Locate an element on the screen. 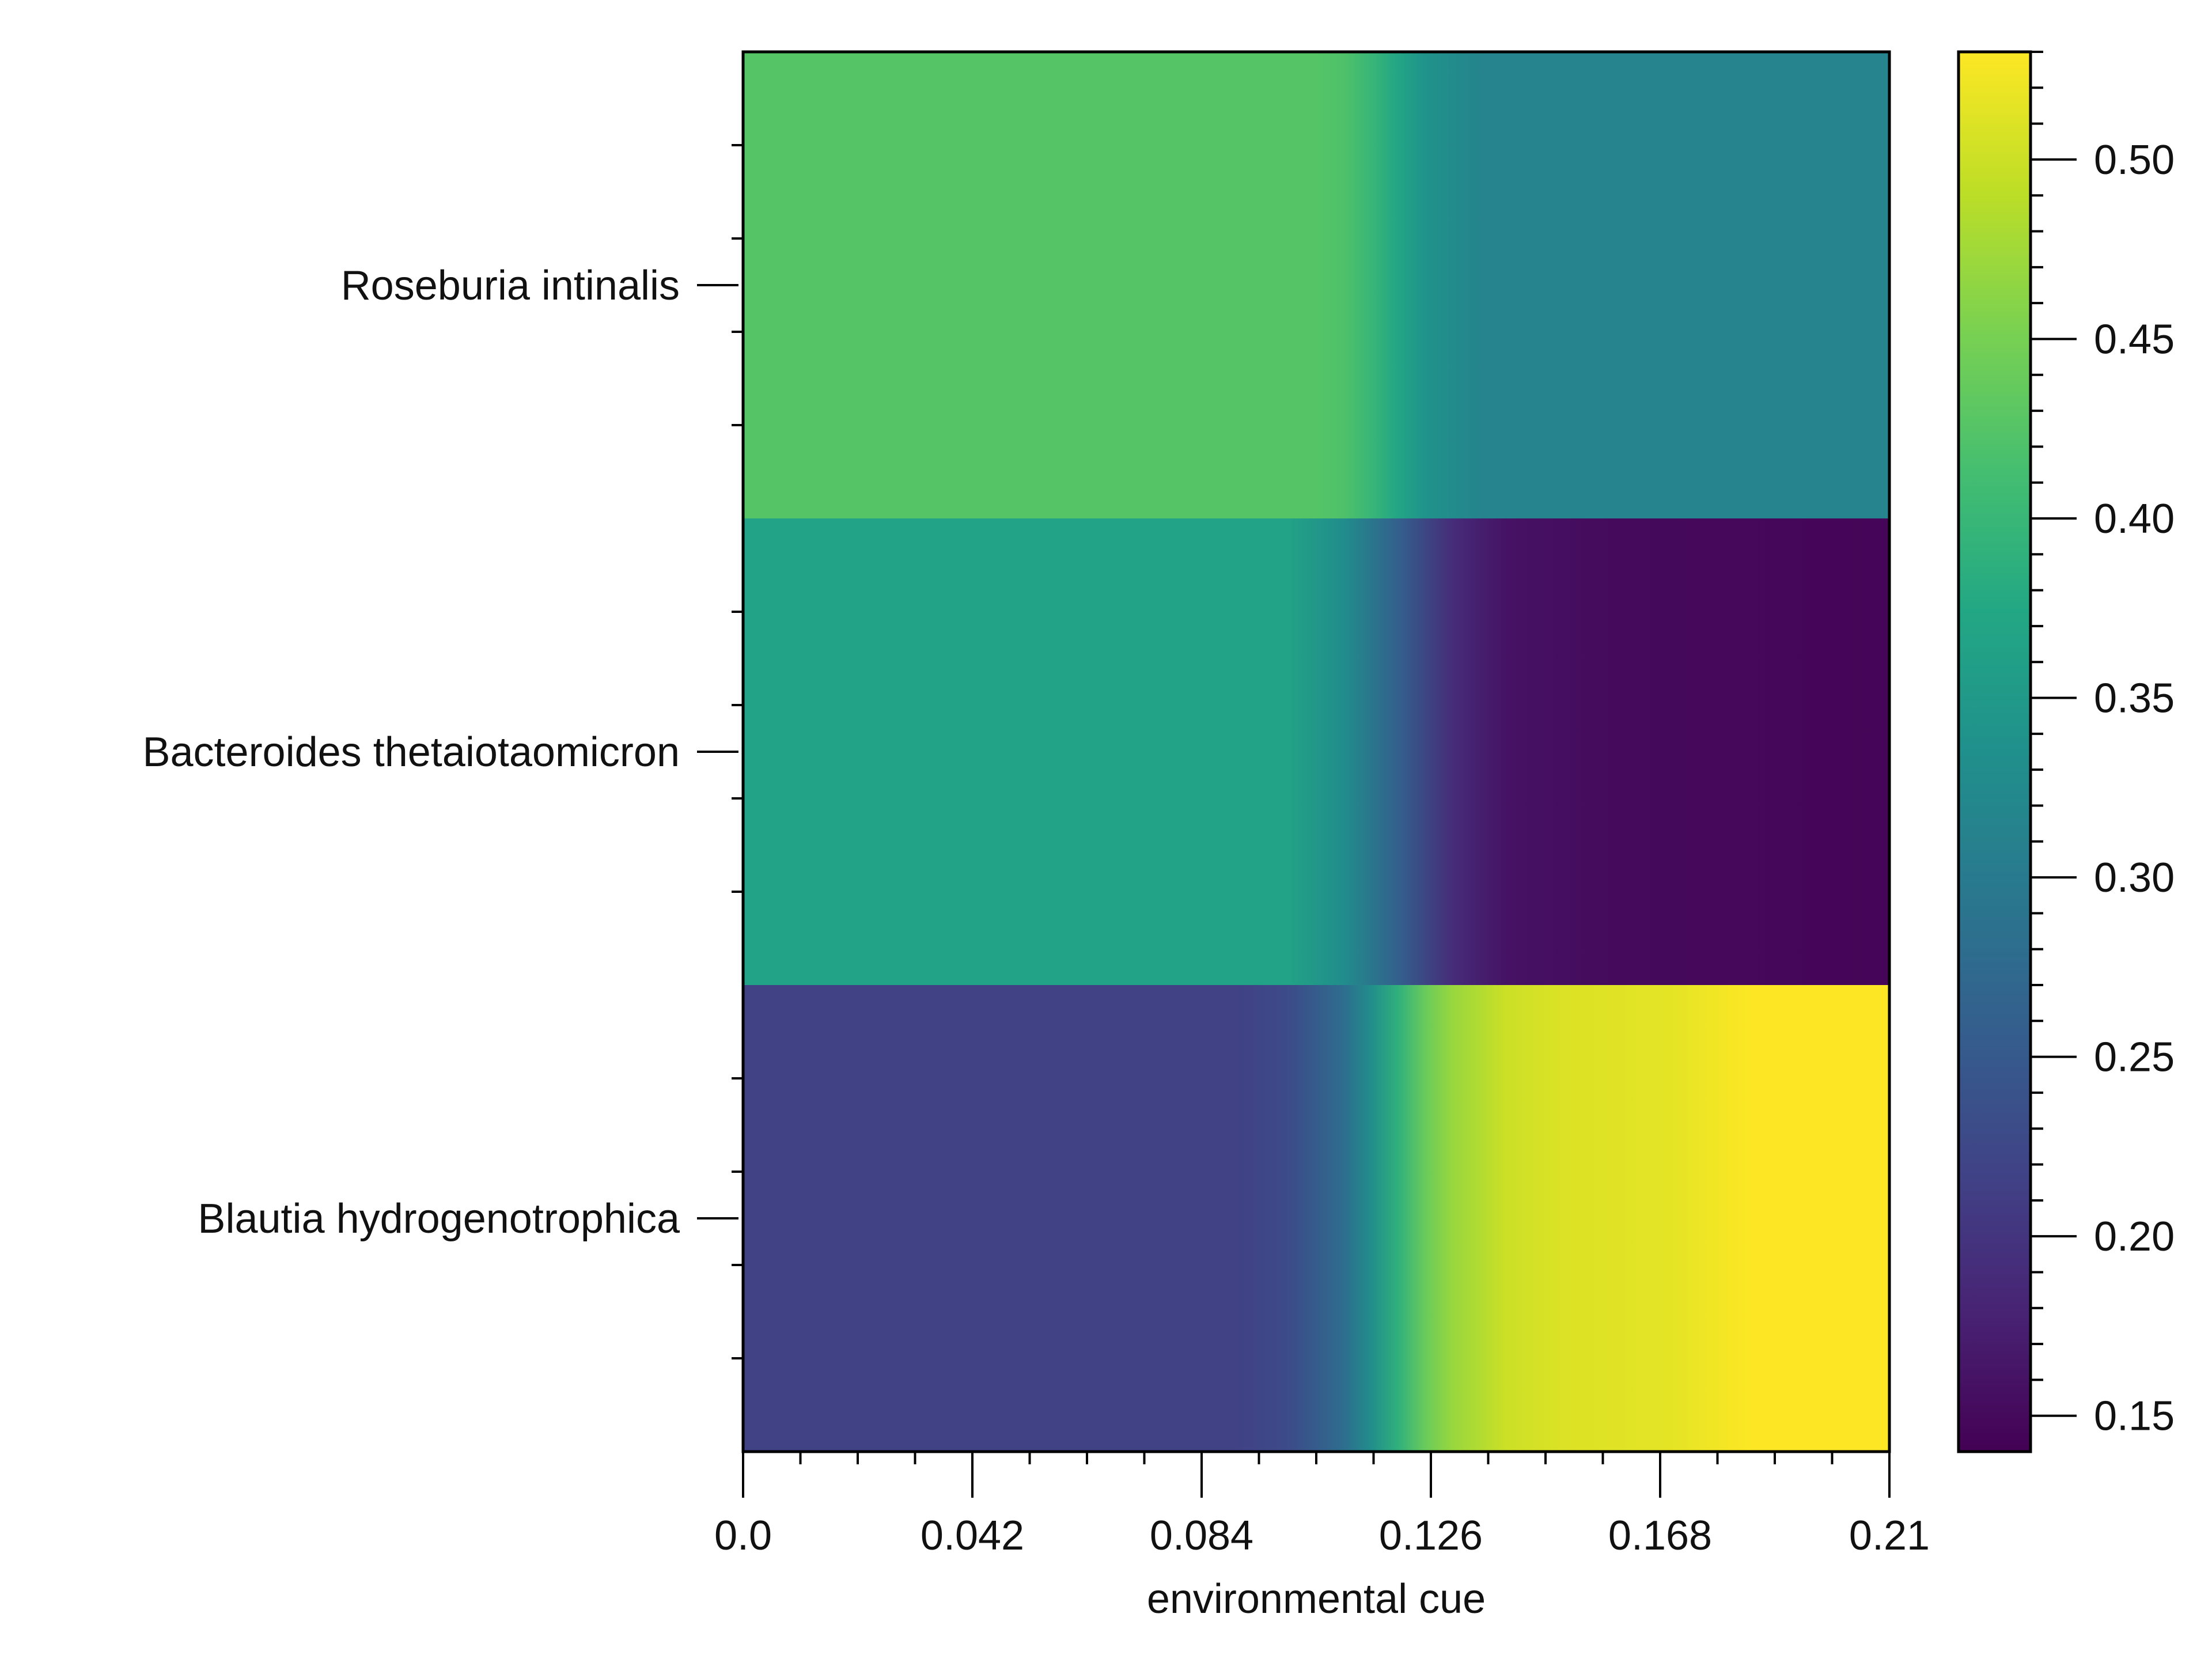 The image size is (2212, 1659). x-tick-label: 0.0 is located at coordinates (743, 1536).